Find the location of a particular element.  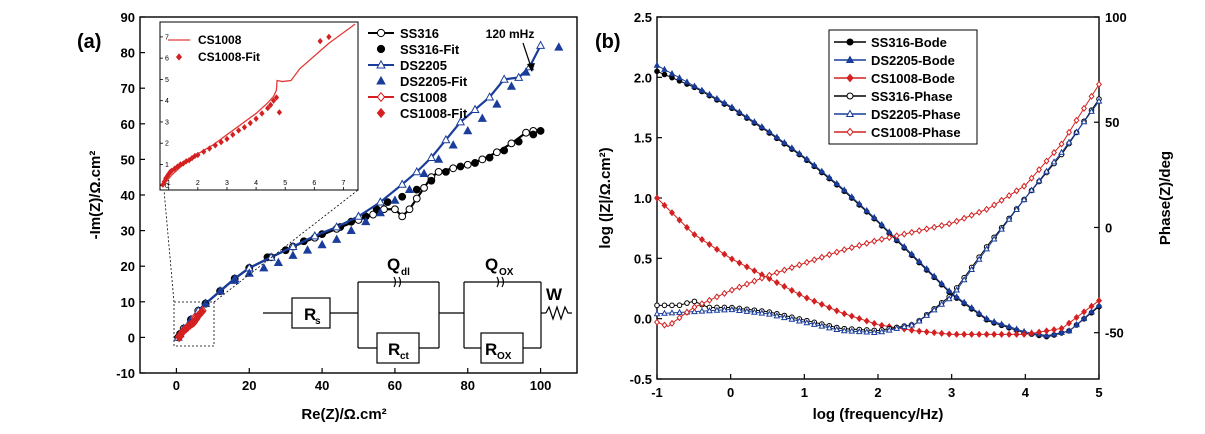

legend-label: CS1008-Fit is located at coordinates (434, 113).